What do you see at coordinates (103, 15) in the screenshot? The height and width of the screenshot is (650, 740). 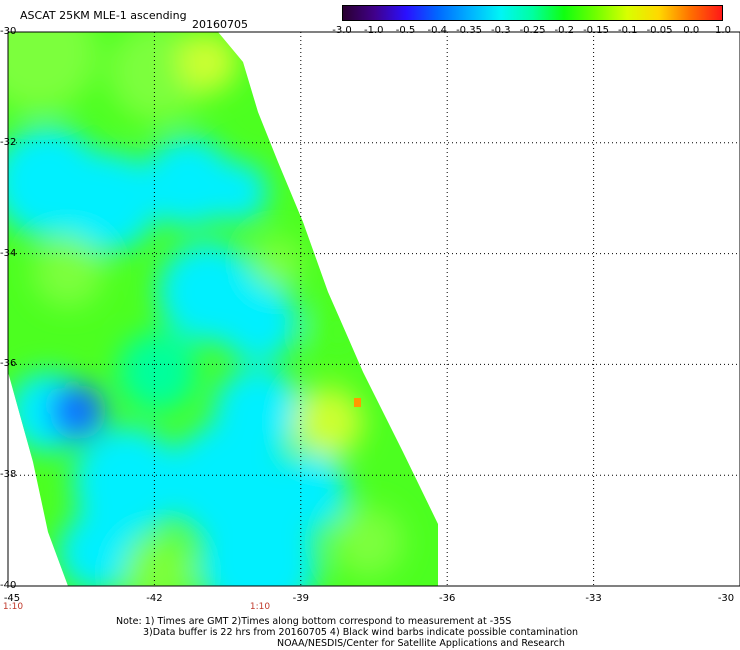 I see `chart-title: ASCAT 25KM MLE-1 ascending` at bounding box center [103, 15].